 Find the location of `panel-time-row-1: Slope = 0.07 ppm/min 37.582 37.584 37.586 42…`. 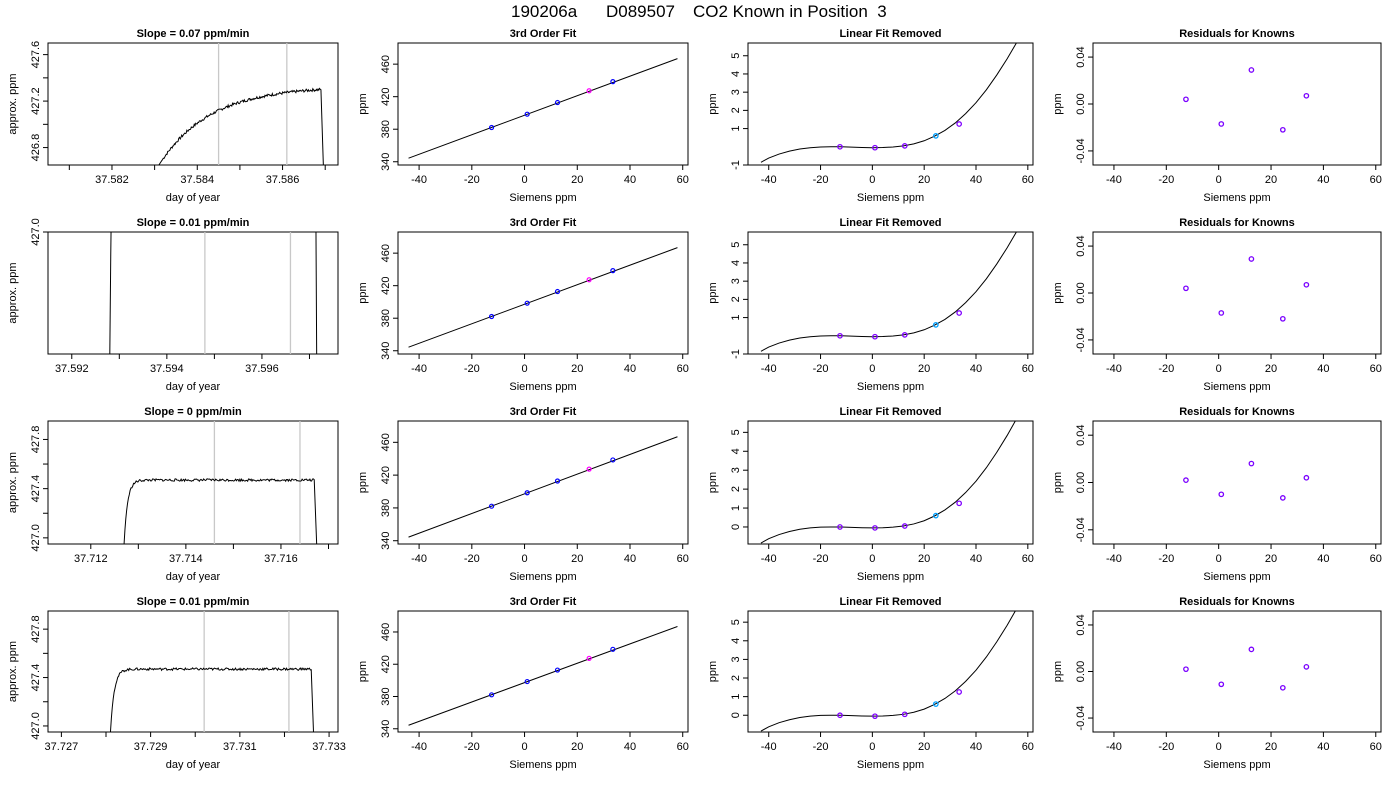

panel-time-row-1: Slope = 0.07 ppm/min 37.582 37.584 37.586 42… is located at coordinates (173, 116).